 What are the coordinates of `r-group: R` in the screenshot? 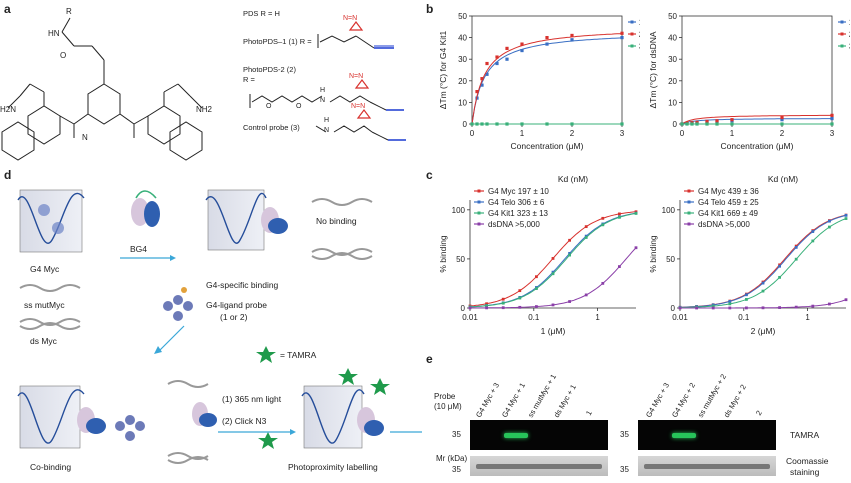 It's located at (69, 11).